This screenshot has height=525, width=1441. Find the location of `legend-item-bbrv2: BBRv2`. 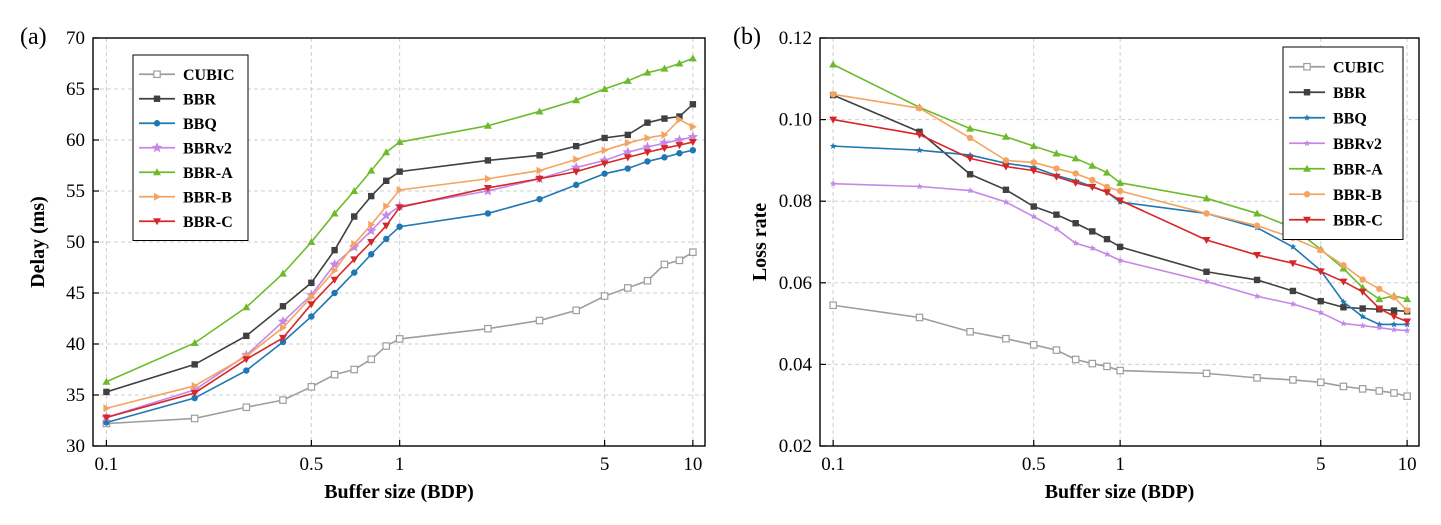

legend-item-bbrv2: BBRv2 is located at coordinates (185, 148).